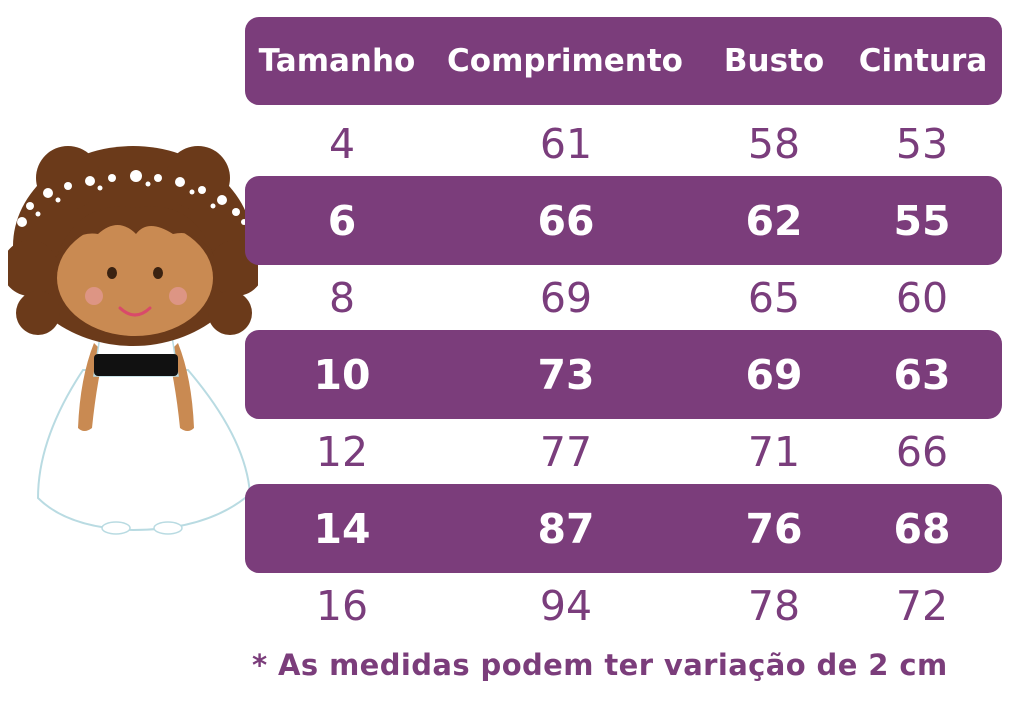 This screenshot has width=1024, height=726. I want to click on cell-cintura: 60, so click(922, 297).